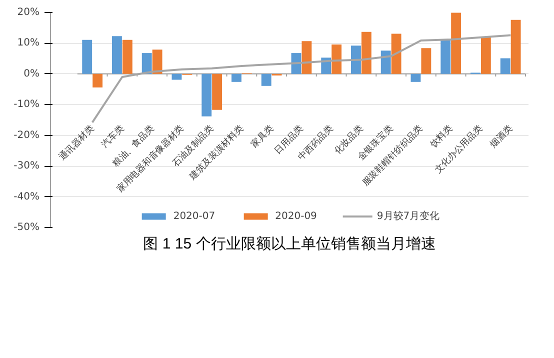  Describe the element at coordinates (113, 136) in the screenshot. I see `x-tick-label: 汽车类` at that location.